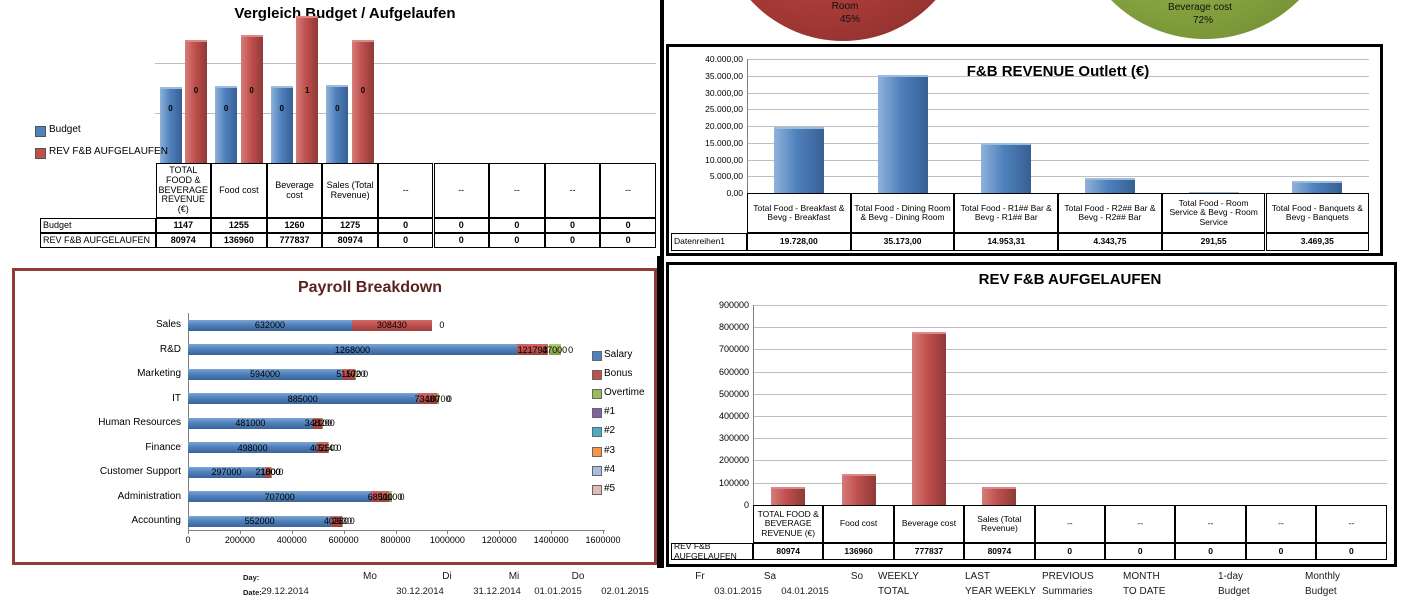  Describe the element at coordinates (898, 576) in the screenshot. I see `summary-cell-line1: WEEKLY` at that location.